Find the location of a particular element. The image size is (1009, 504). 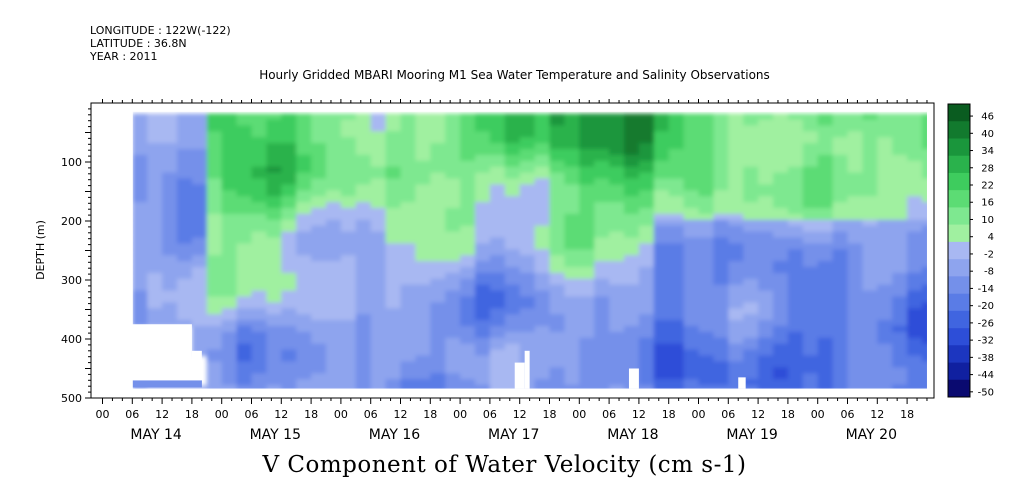

colorbar: 46 40 34 28 22 16 10 4 -2 -8 -14 -20 -26 -32 -38 -44 -50 is located at coordinates (970, 250).